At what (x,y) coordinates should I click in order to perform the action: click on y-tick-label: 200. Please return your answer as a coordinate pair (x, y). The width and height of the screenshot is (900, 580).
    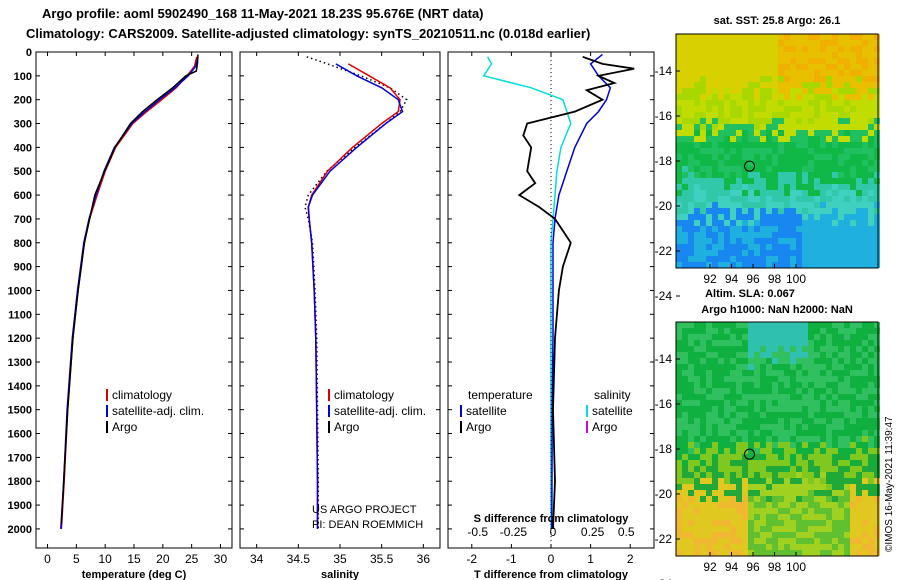
    Looking at the image, I should click on (23, 101).